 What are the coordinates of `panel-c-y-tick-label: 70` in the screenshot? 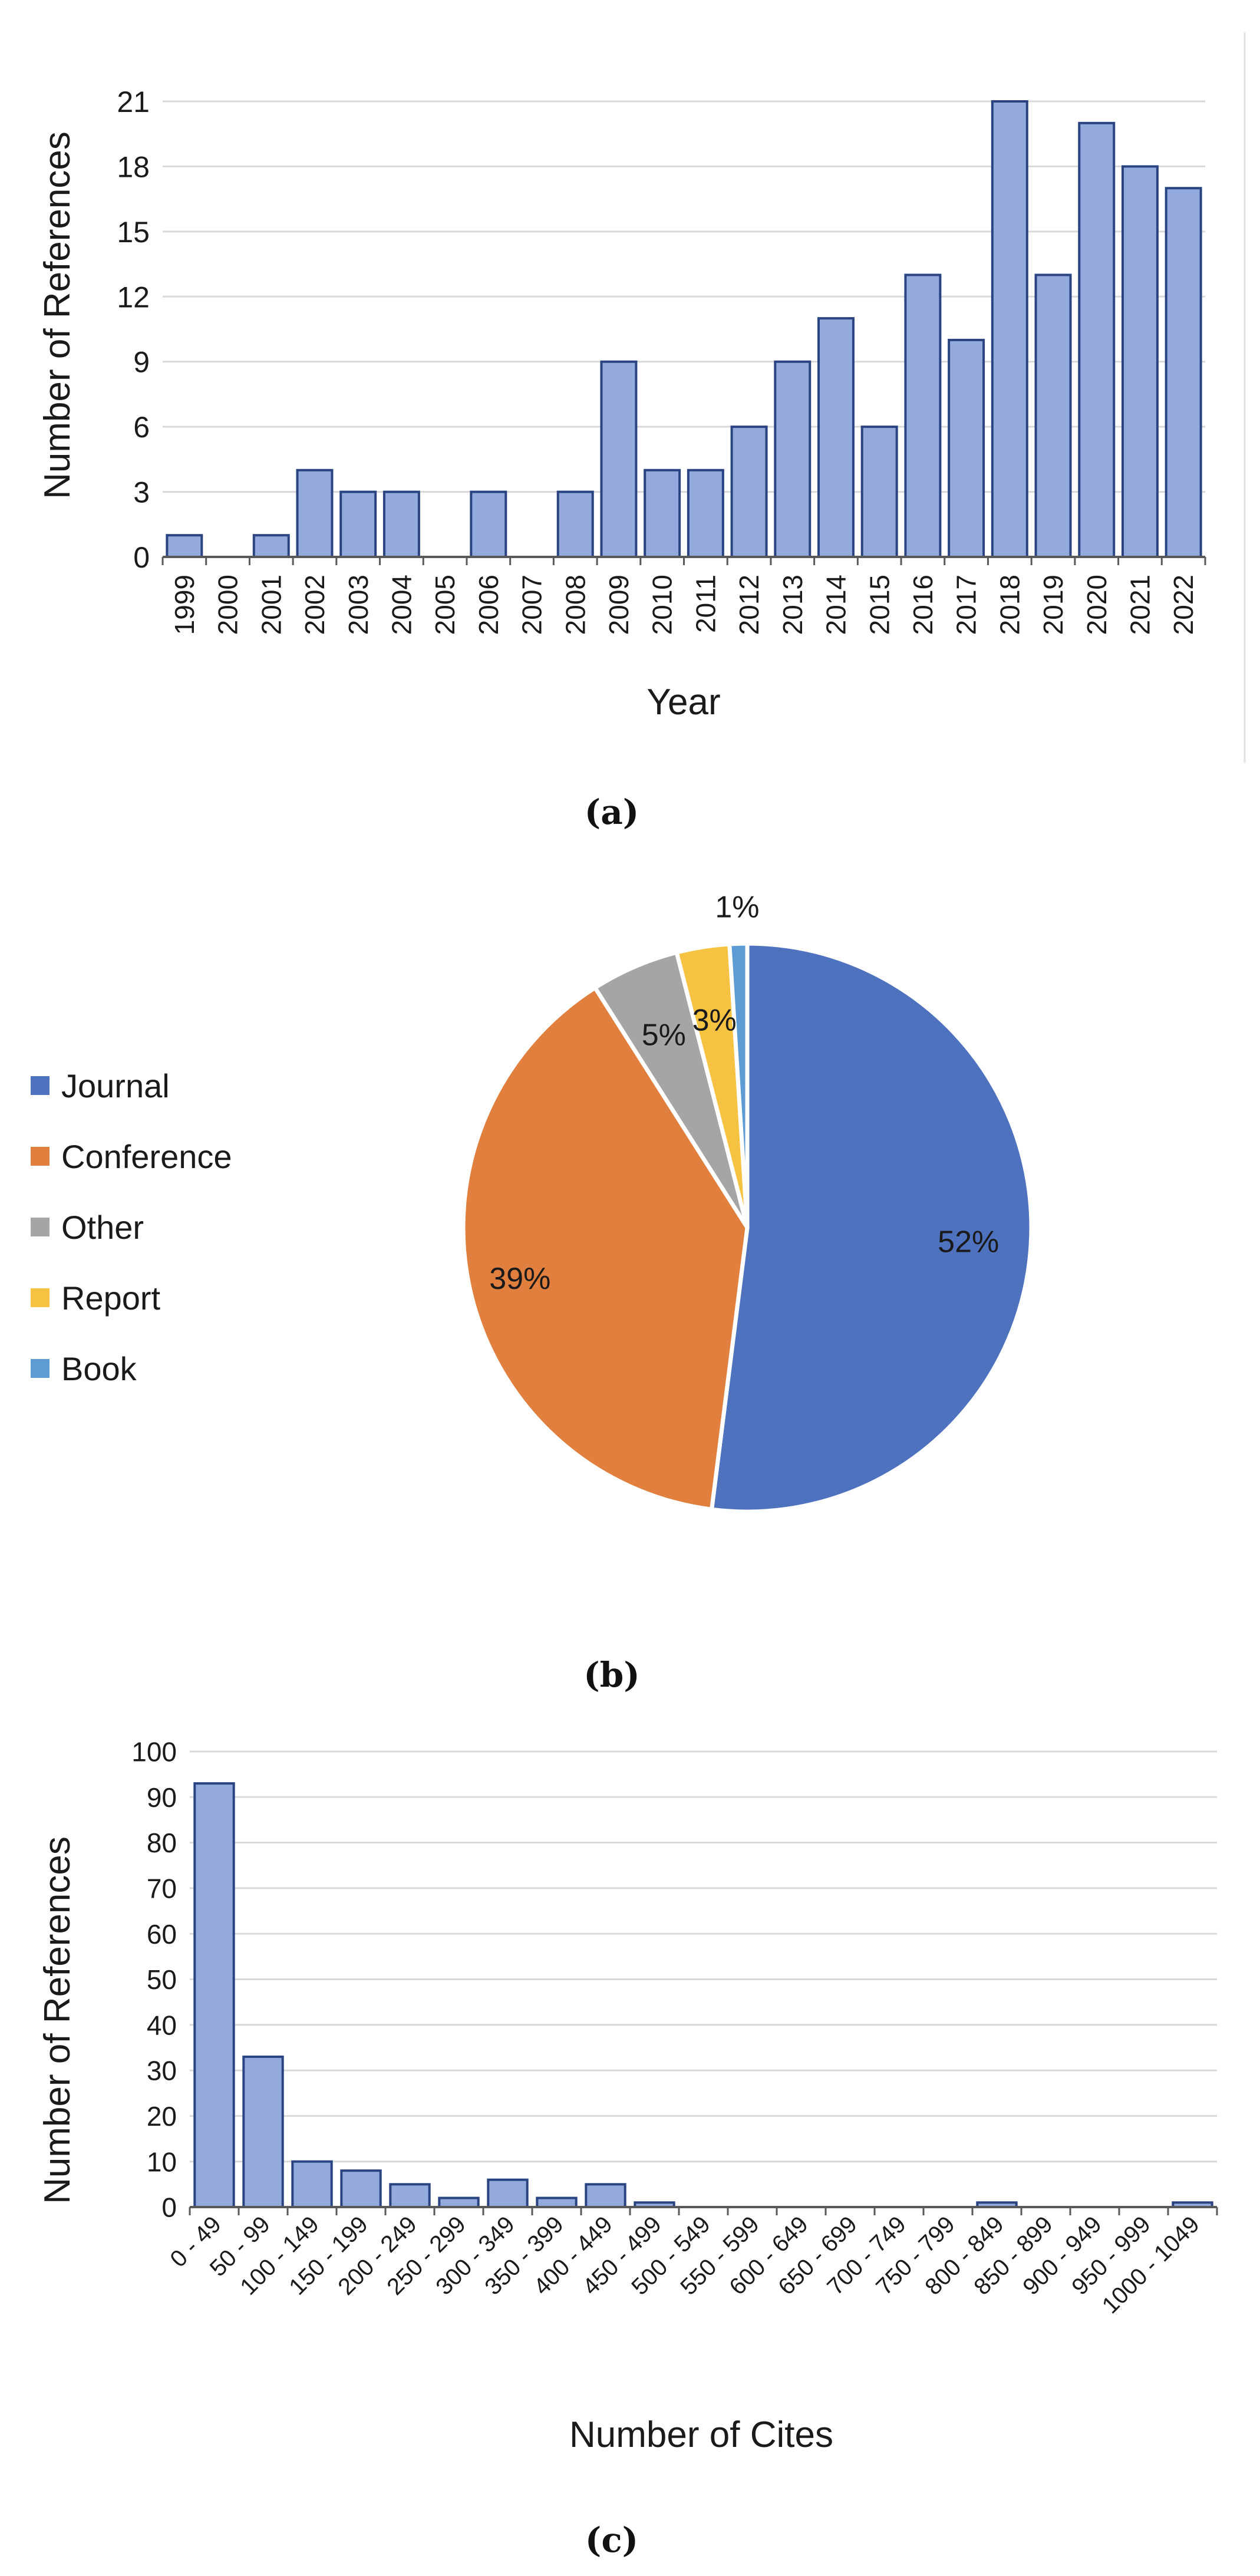 It's located at (162, 1889).